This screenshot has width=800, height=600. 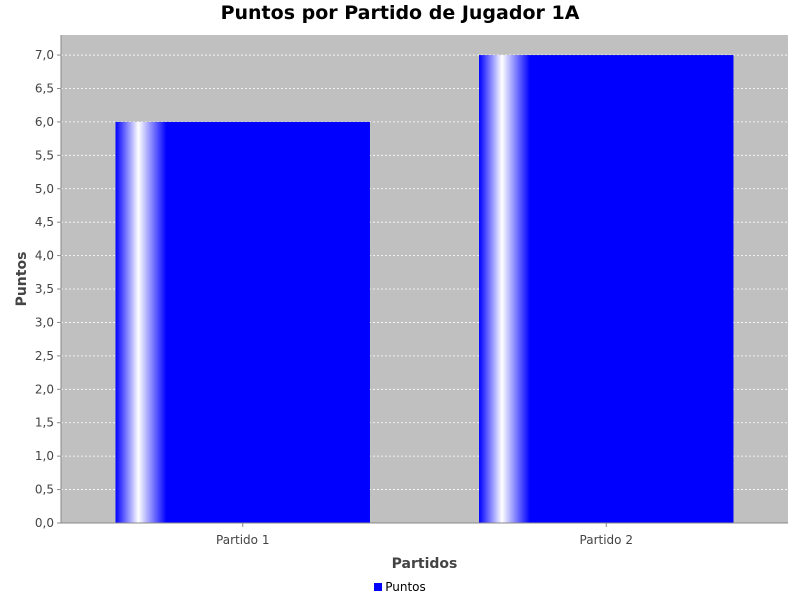 I want to click on y-tick-label: 5,0, so click(x=44, y=189).